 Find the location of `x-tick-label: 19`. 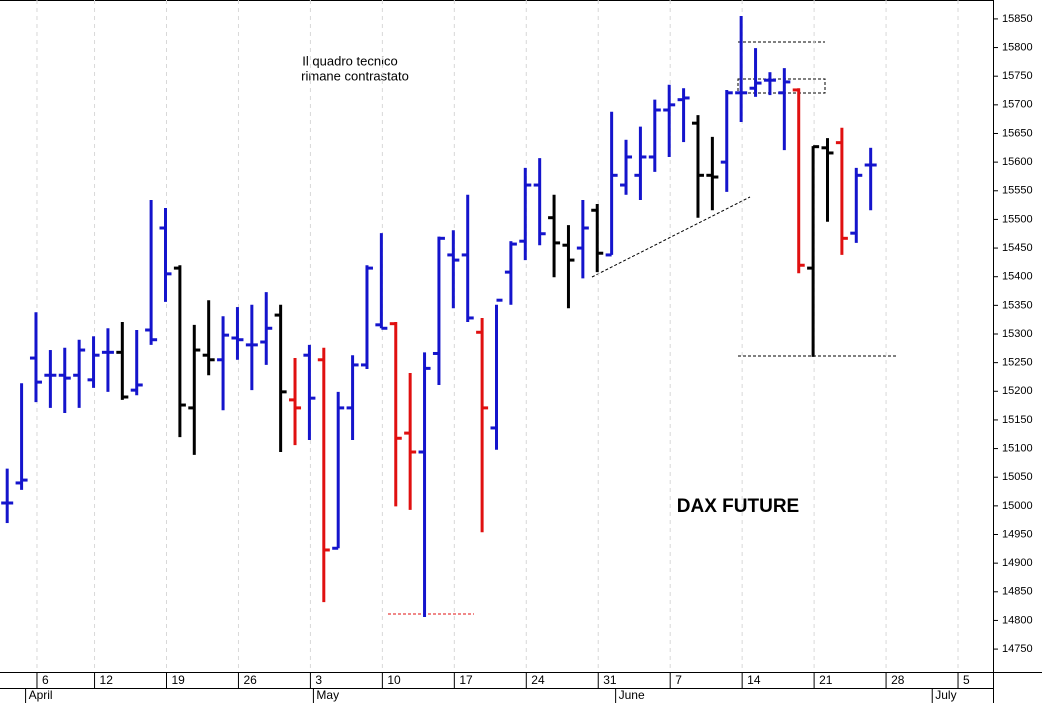

x-tick-label: 19 is located at coordinates (179, 680).